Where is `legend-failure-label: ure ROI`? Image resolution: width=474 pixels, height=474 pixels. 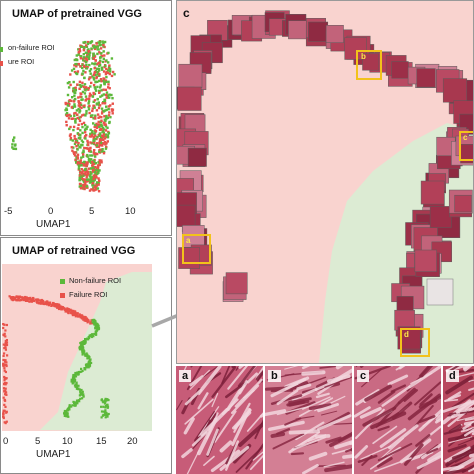
legend-failure-label: ure ROI is located at coordinates (21, 61).